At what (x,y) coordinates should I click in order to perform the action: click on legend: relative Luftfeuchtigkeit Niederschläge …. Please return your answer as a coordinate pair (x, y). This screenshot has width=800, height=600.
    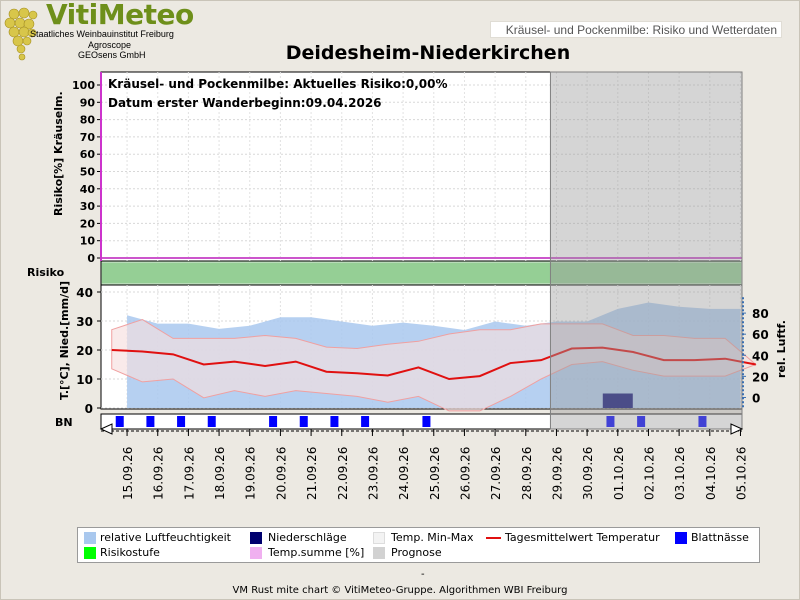
    Looking at the image, I should click on (418, 545).